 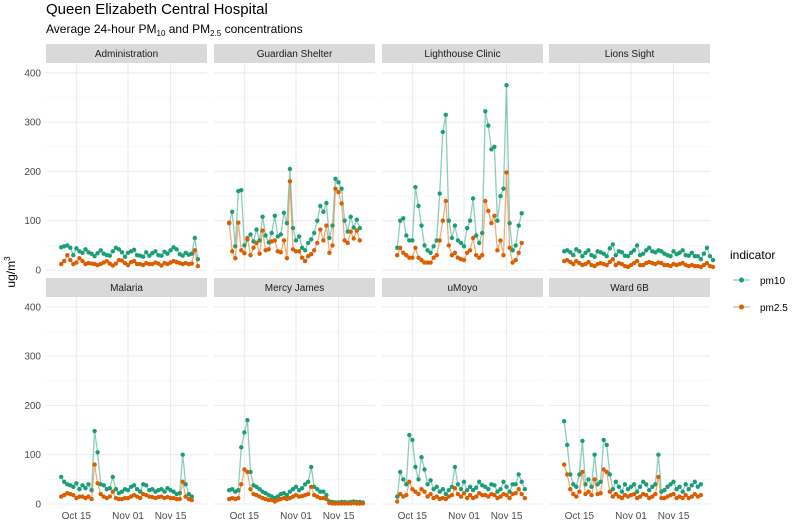 I want to click on series-line-pm2-5-malaria, so click(x=126, y=482).